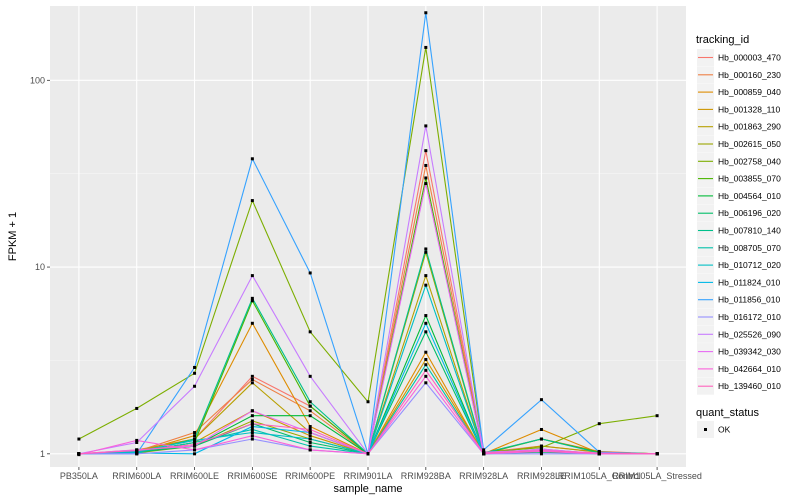 The width and height of the screenshot is (800, 500). I want to click on x-tick-label: RRIM928BA, so click(426, 476).